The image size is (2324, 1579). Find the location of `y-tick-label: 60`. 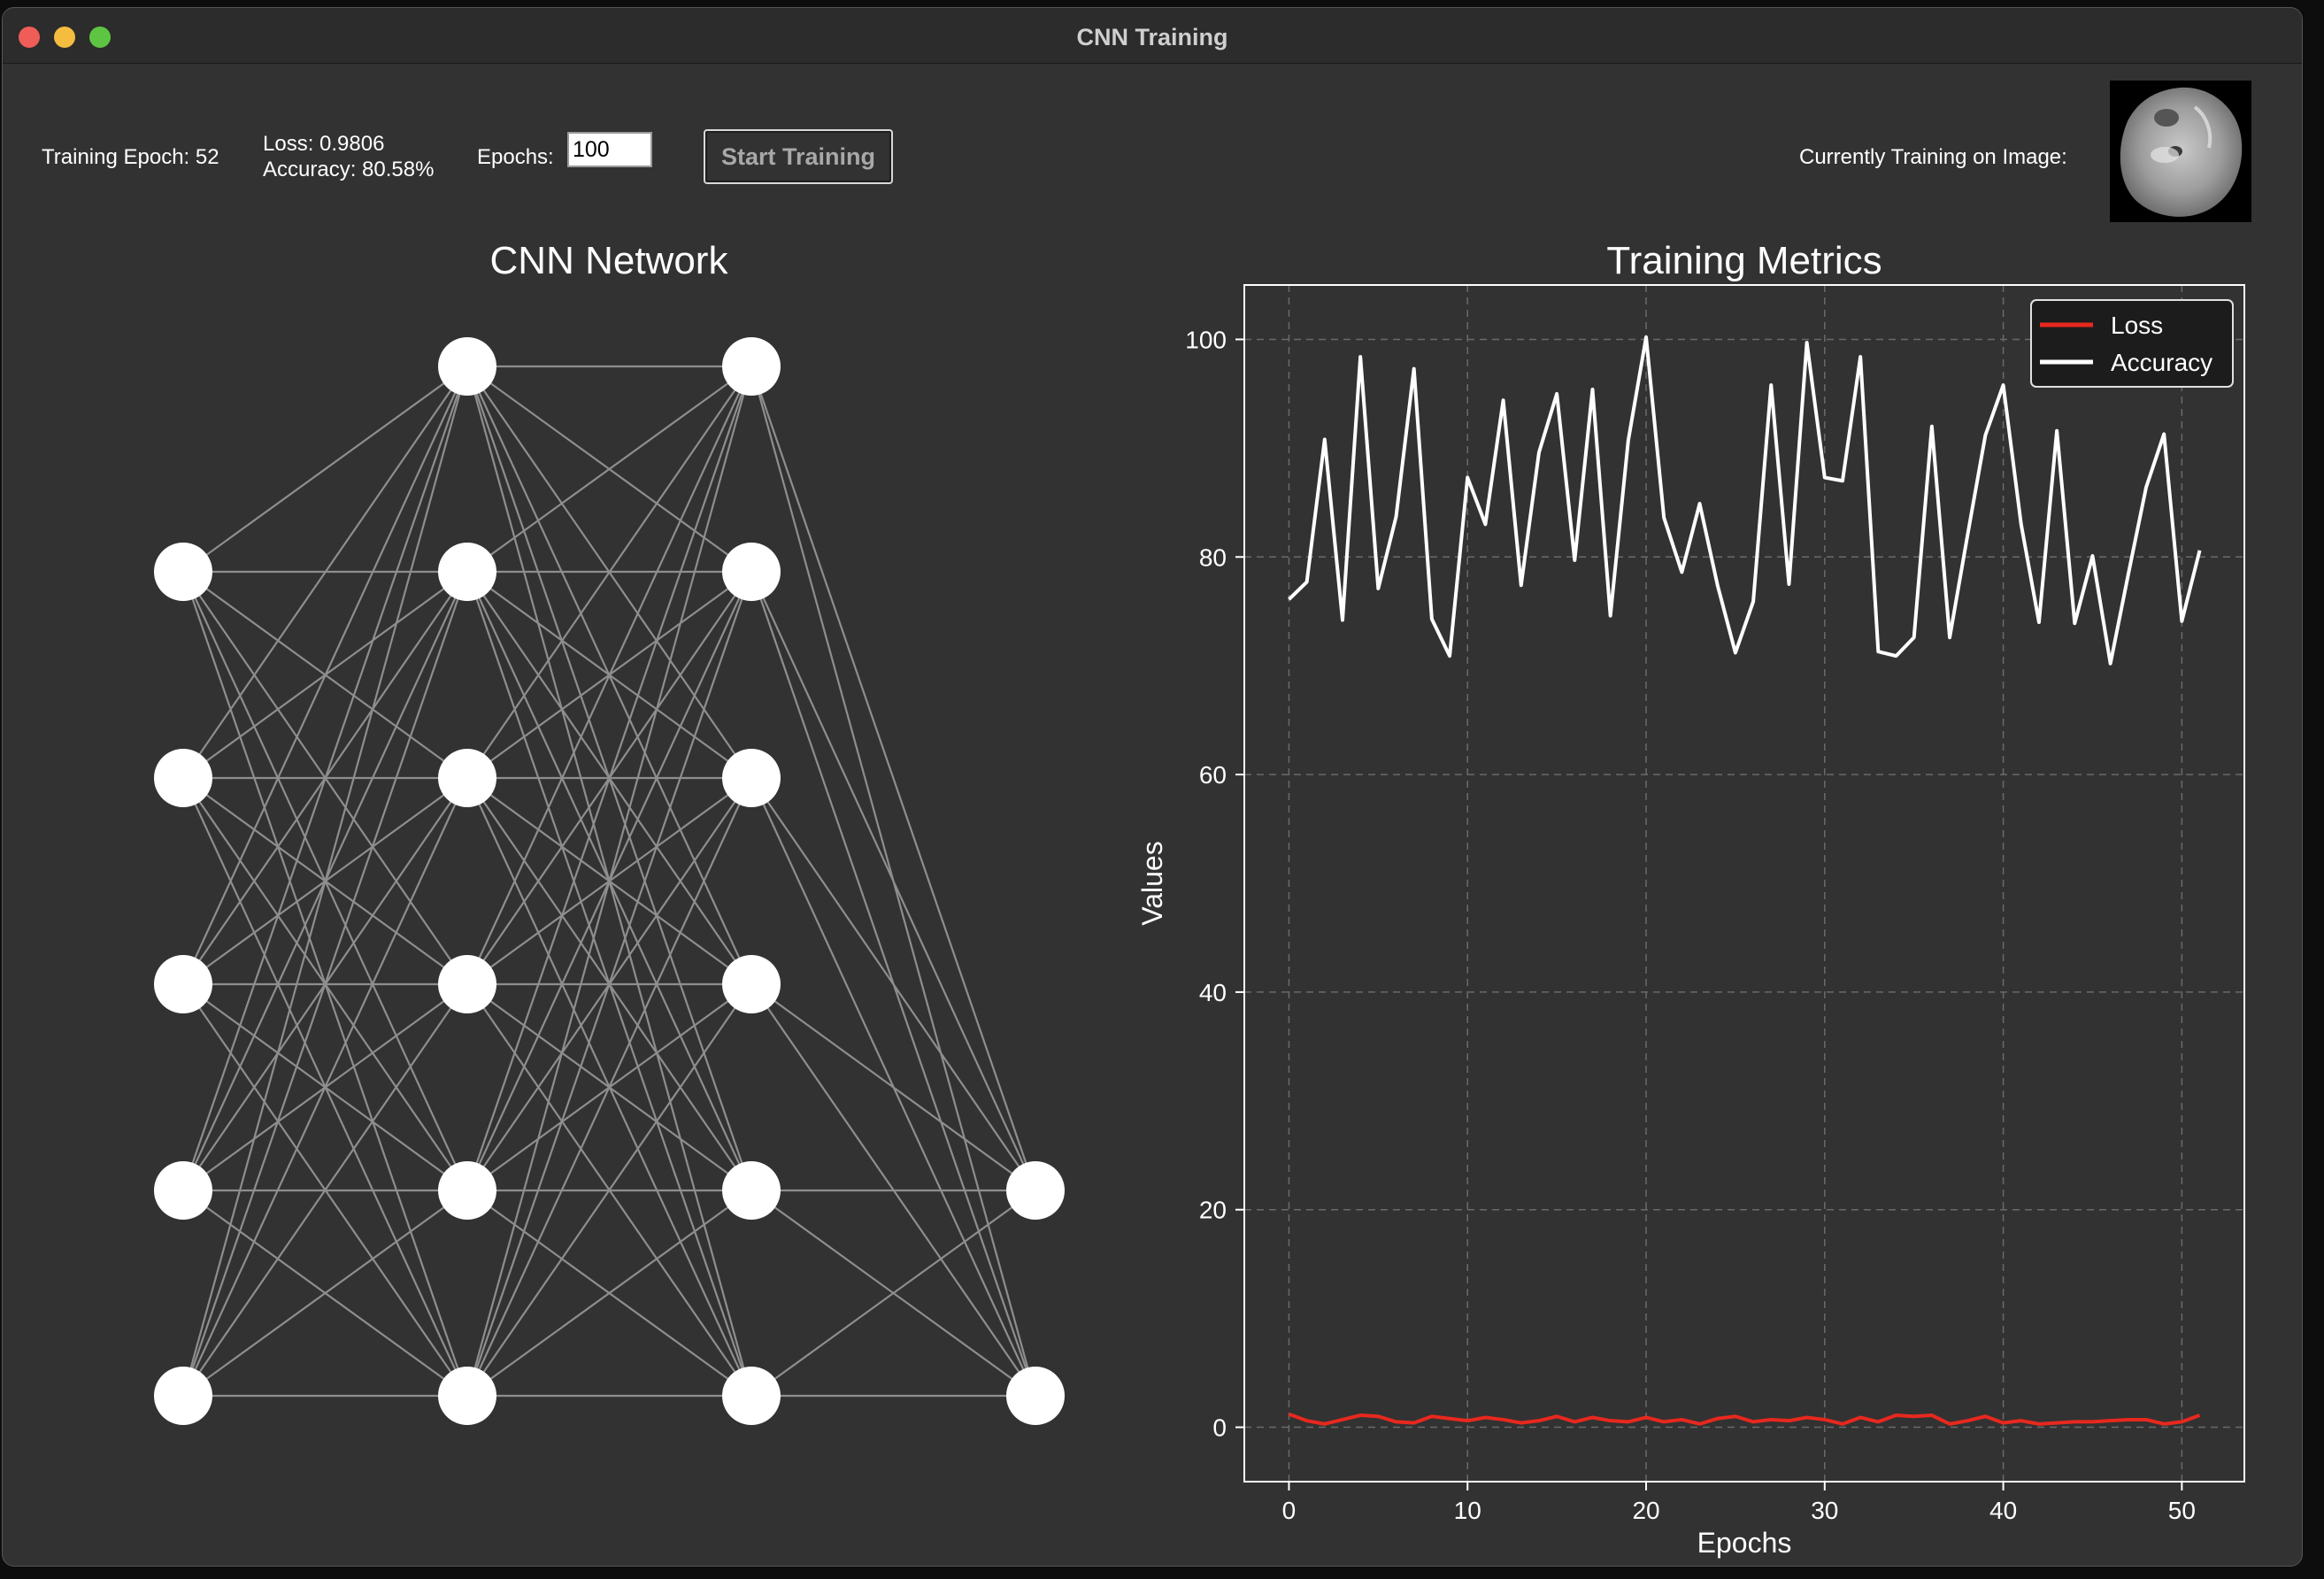

y-tick-label: 60 is located at coordinates (1213, 775).